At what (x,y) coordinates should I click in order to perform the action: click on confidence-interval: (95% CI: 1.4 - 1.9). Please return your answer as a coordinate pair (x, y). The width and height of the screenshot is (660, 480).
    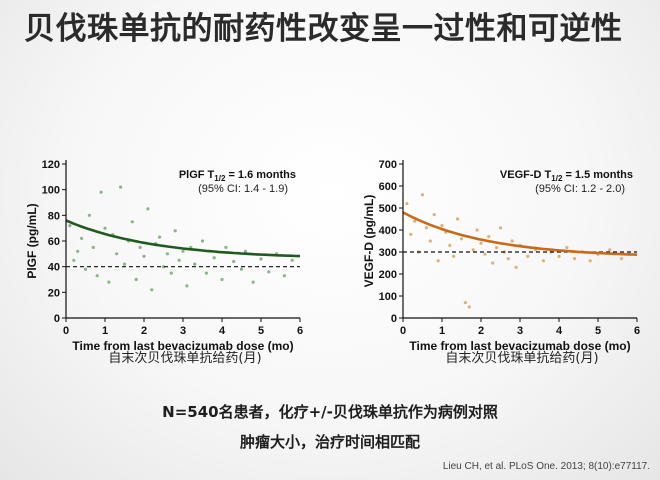
    Looking at the image, I should click on (243, 189).